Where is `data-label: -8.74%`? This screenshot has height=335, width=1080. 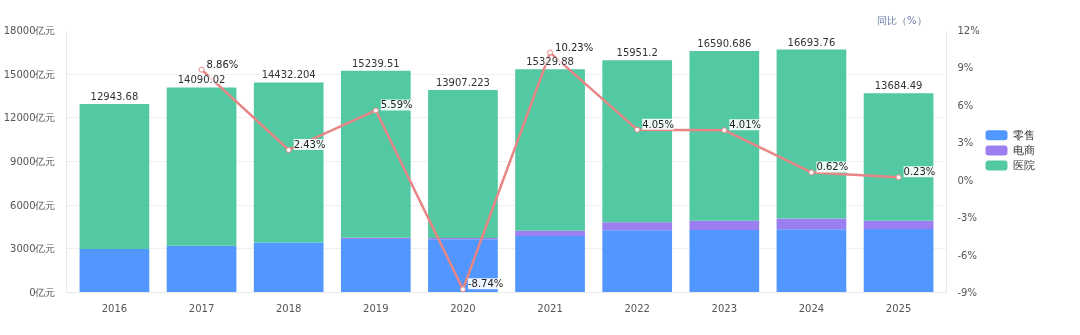
data-label: -8.74% is located at coordinates (485, 284).